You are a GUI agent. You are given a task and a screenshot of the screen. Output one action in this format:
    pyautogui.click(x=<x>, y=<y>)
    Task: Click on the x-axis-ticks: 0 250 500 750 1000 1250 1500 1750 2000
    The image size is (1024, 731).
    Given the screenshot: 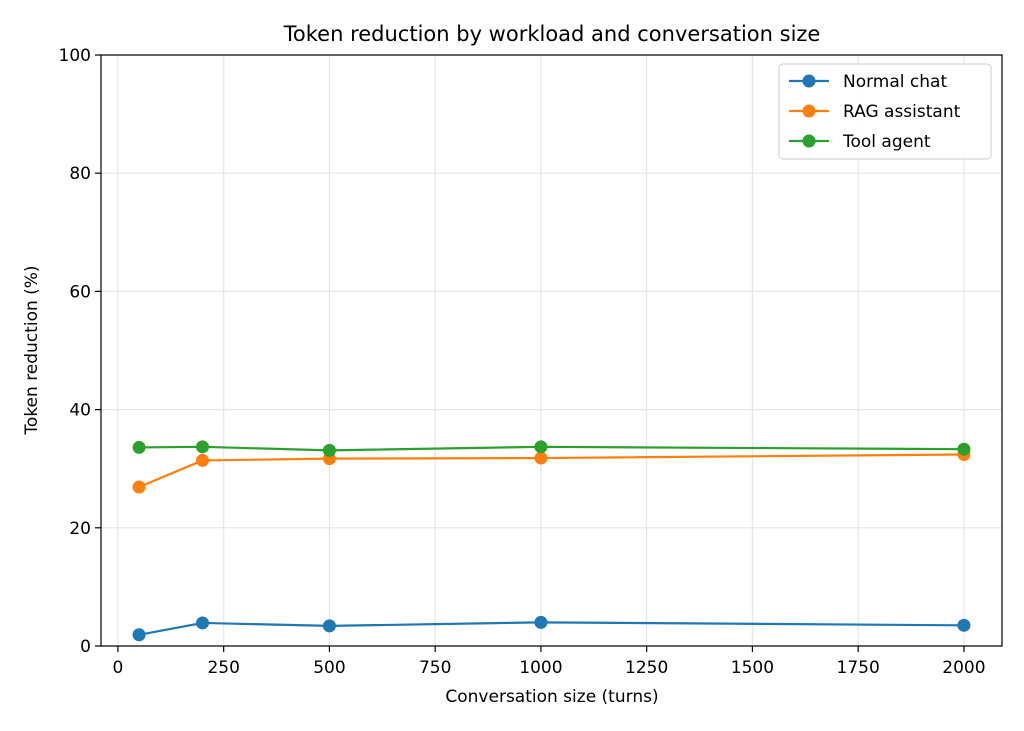 What is the action you would take?
    pyautogui.click(x=549, y=662)
    